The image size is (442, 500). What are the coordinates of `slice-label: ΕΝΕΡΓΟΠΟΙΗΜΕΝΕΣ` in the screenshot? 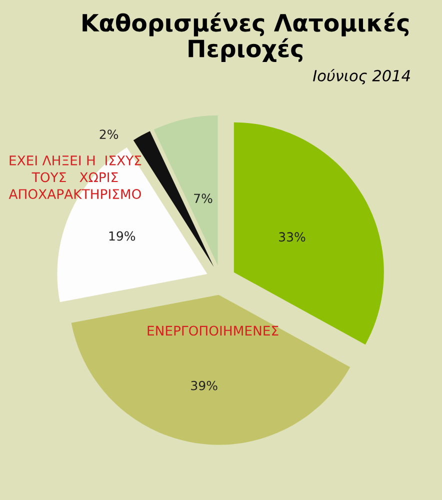 It's located at (213, 331).